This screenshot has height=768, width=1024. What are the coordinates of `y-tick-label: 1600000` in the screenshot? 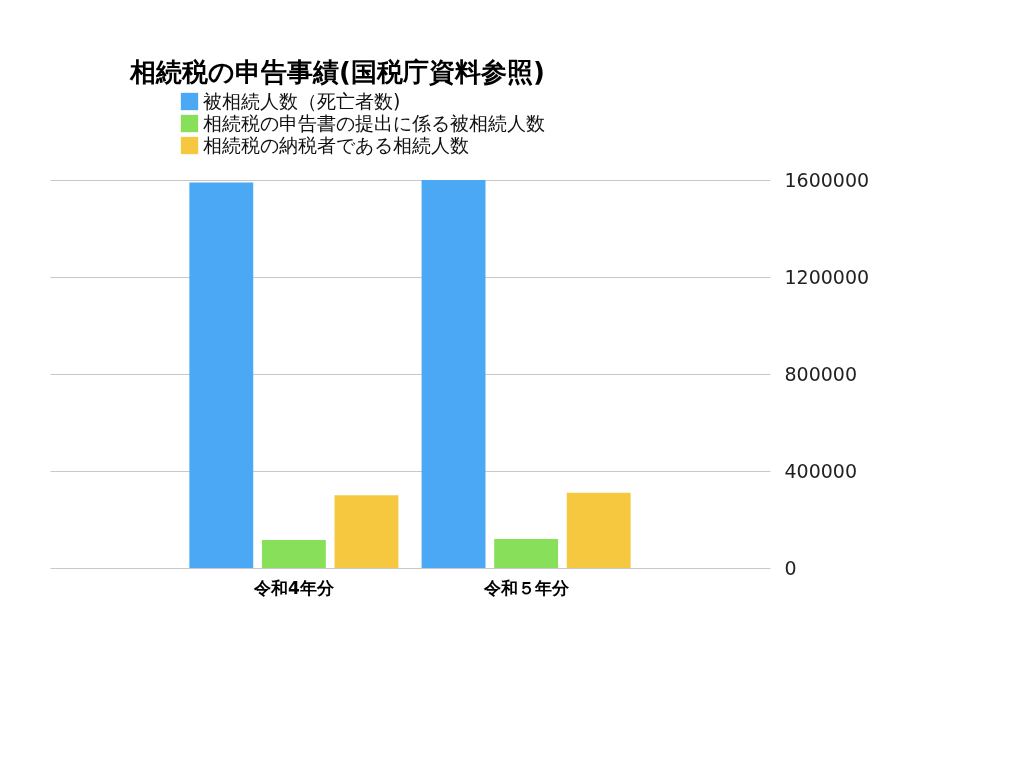 It's located at (827, 179).